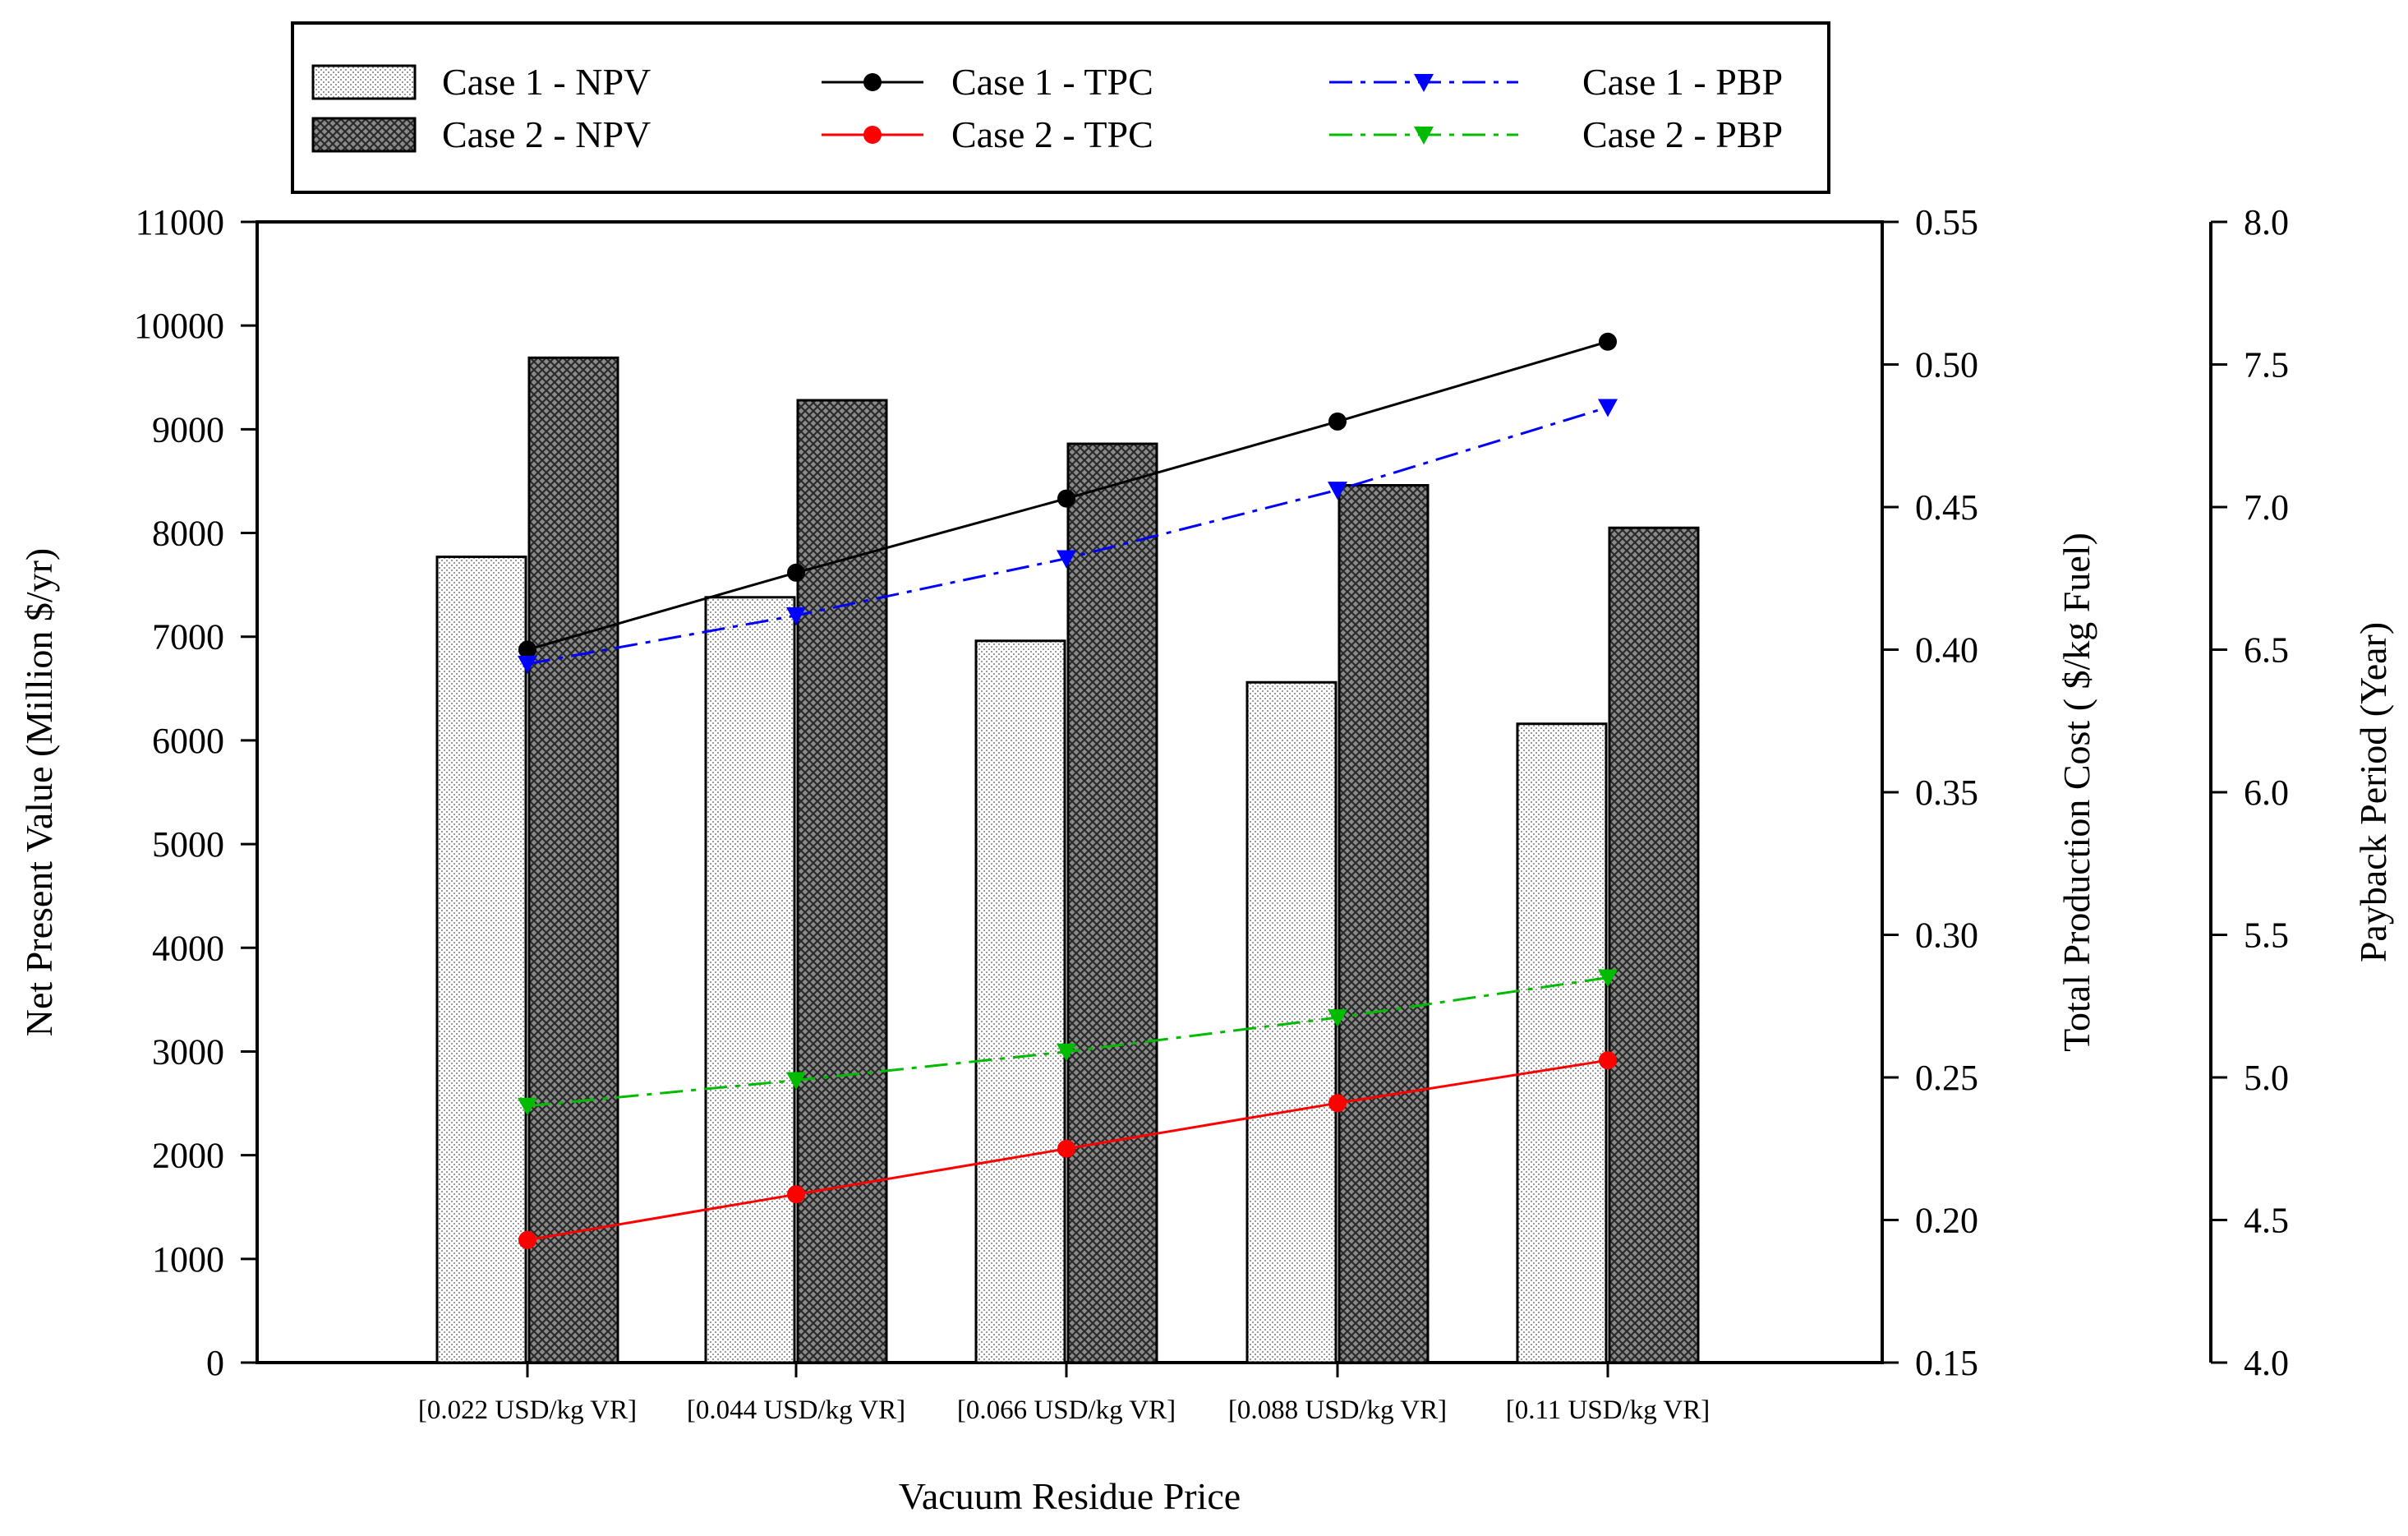 This screenshot has height=1536, width=2408. I want to click on legend-marker-case-2-pbp, so click(1424, 136).